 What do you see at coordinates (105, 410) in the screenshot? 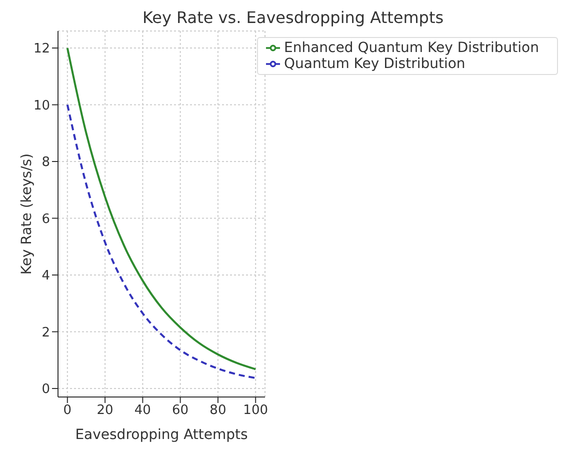
I see `x-tick-label: 20` at bounding box center [105, 410].